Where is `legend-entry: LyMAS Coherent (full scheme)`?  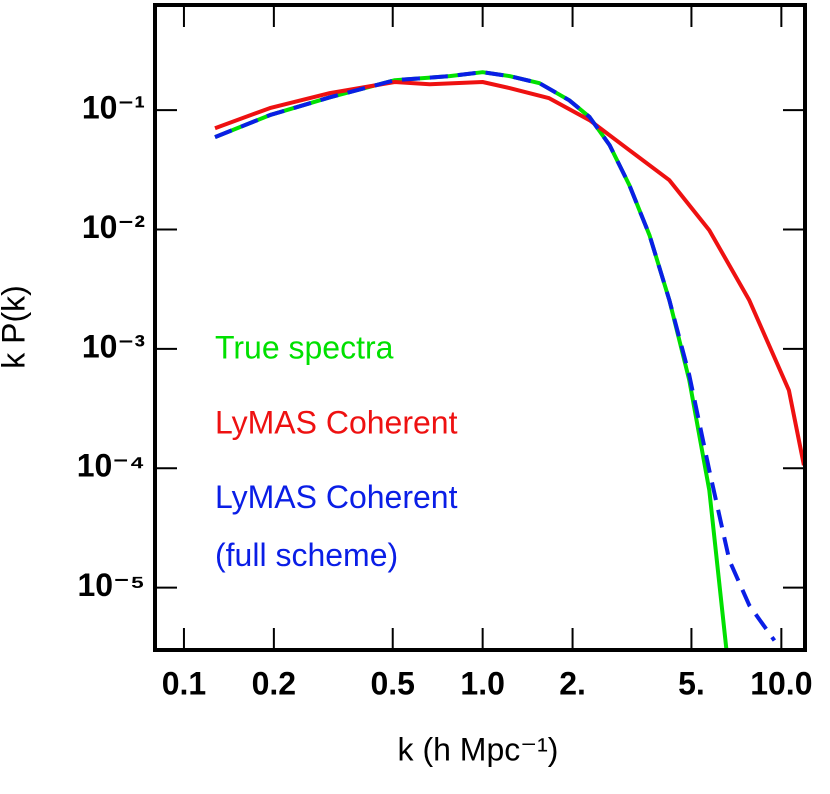 legend-entry: LyMAS Coherent (full scheme) is located at coordinates (340, 526).